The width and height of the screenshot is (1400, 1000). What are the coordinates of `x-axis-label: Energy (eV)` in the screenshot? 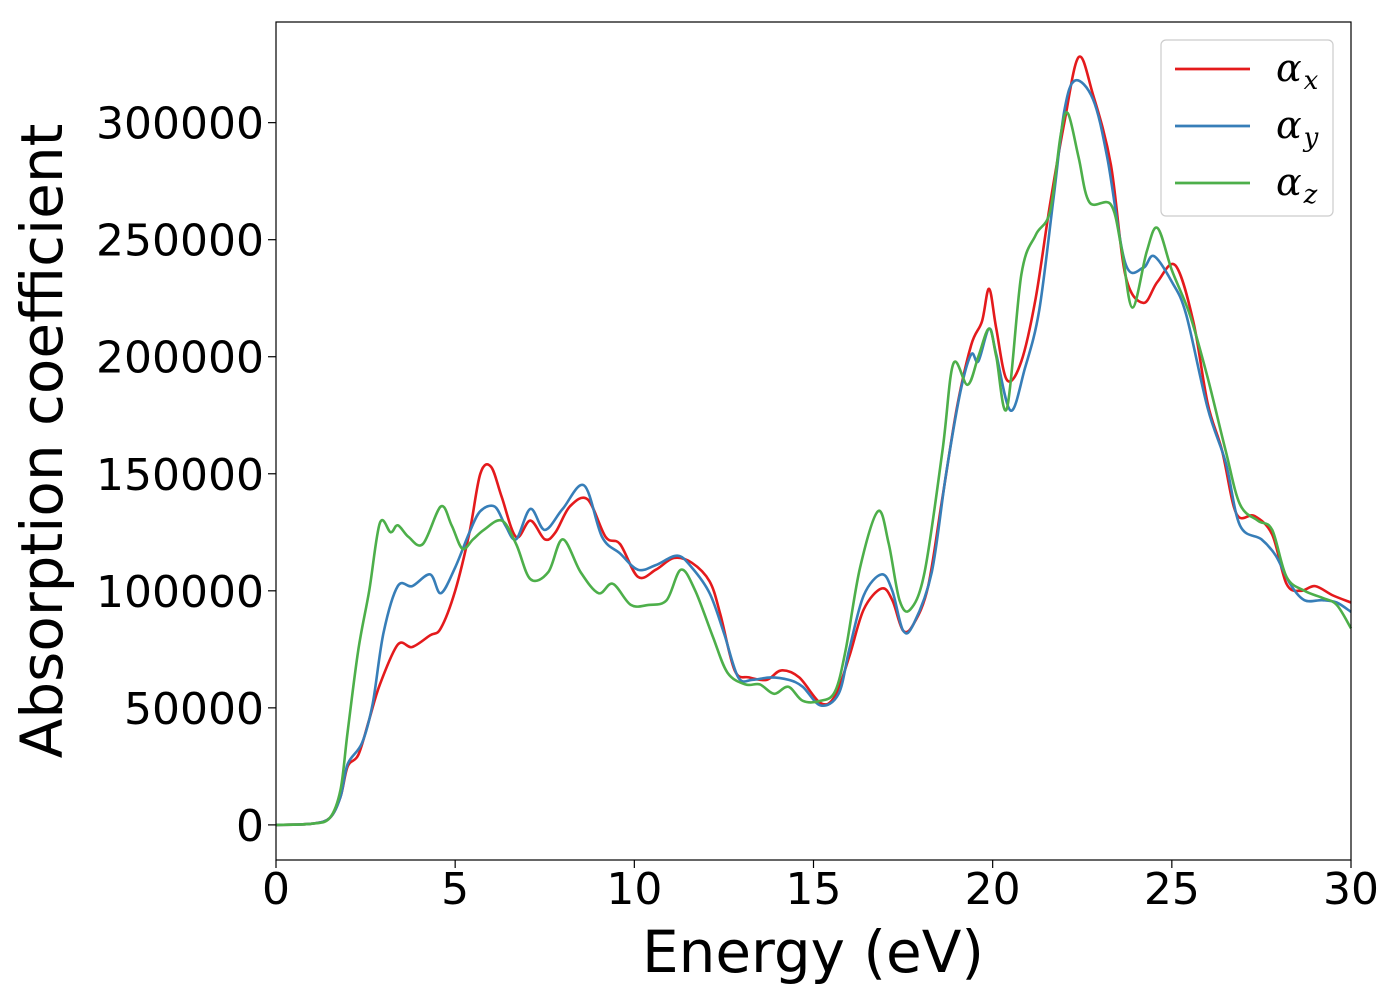 It's located at (813, 952).